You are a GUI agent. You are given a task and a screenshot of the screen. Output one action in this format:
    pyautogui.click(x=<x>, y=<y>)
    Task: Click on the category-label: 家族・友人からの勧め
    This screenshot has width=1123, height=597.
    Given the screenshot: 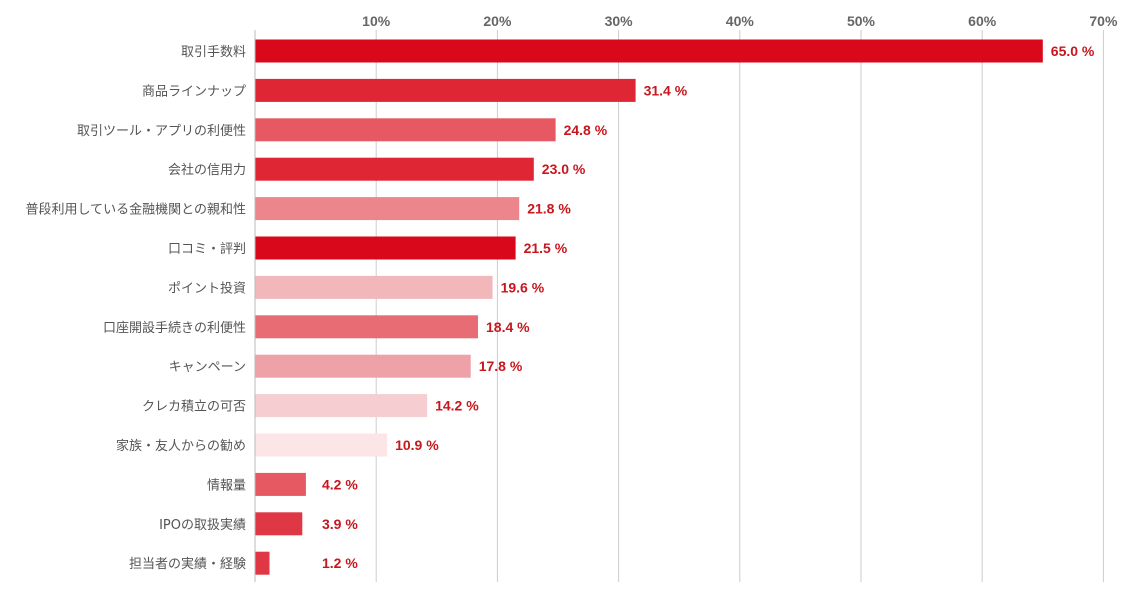 What is the action you would take?
    pyautogui.click(x=181, y=446)
    